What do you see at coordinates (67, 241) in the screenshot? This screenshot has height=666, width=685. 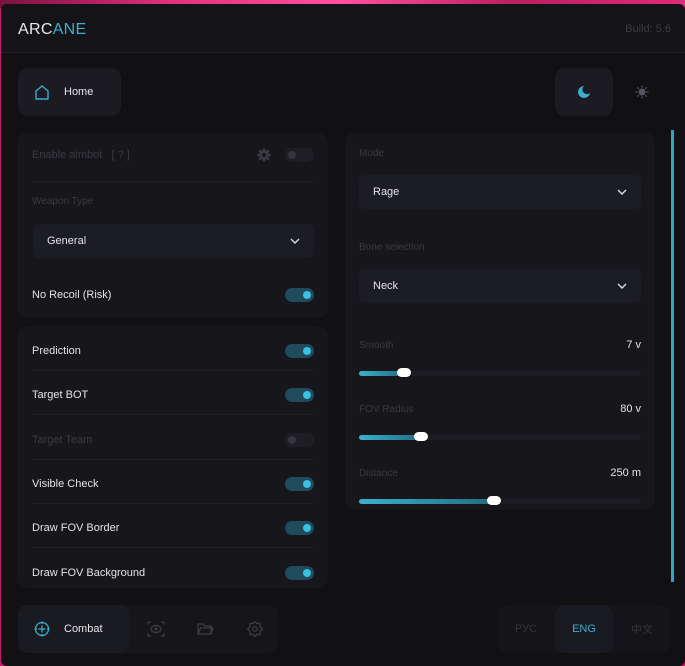 I see `weapon-type-value: General` at bounding box center [67, 241].